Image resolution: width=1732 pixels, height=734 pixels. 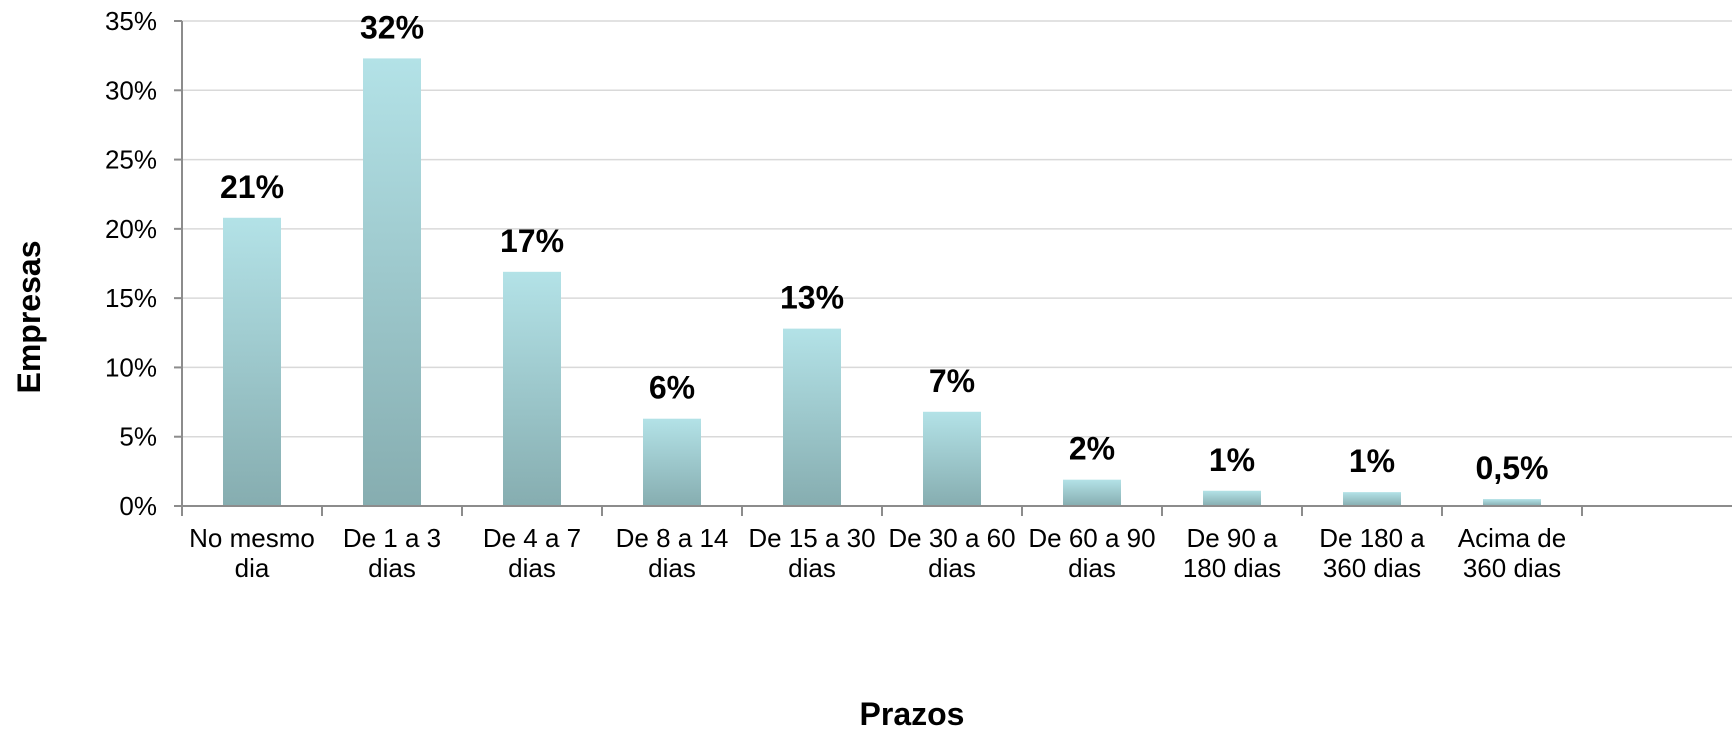 I want to click on y-tick-label: 5%, so click(x=138, y=437).